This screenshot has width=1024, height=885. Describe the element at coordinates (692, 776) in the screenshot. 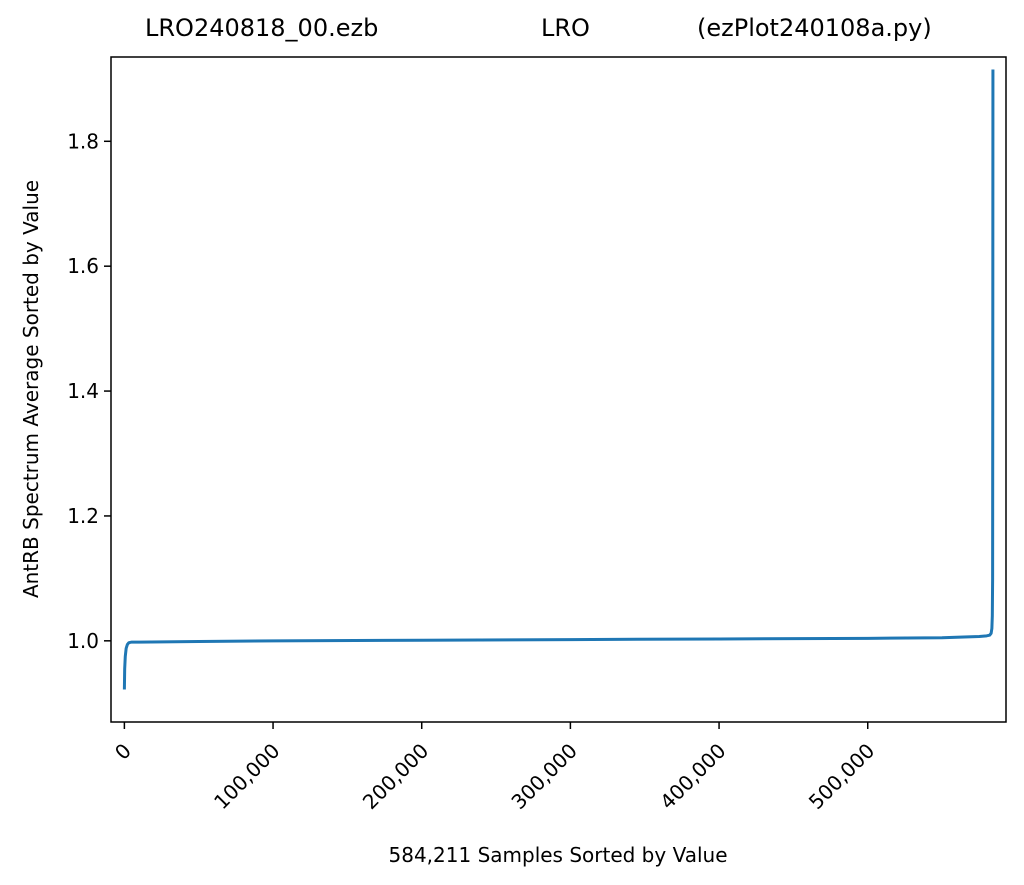

I see `x-tick-label: 400,000` at that location.